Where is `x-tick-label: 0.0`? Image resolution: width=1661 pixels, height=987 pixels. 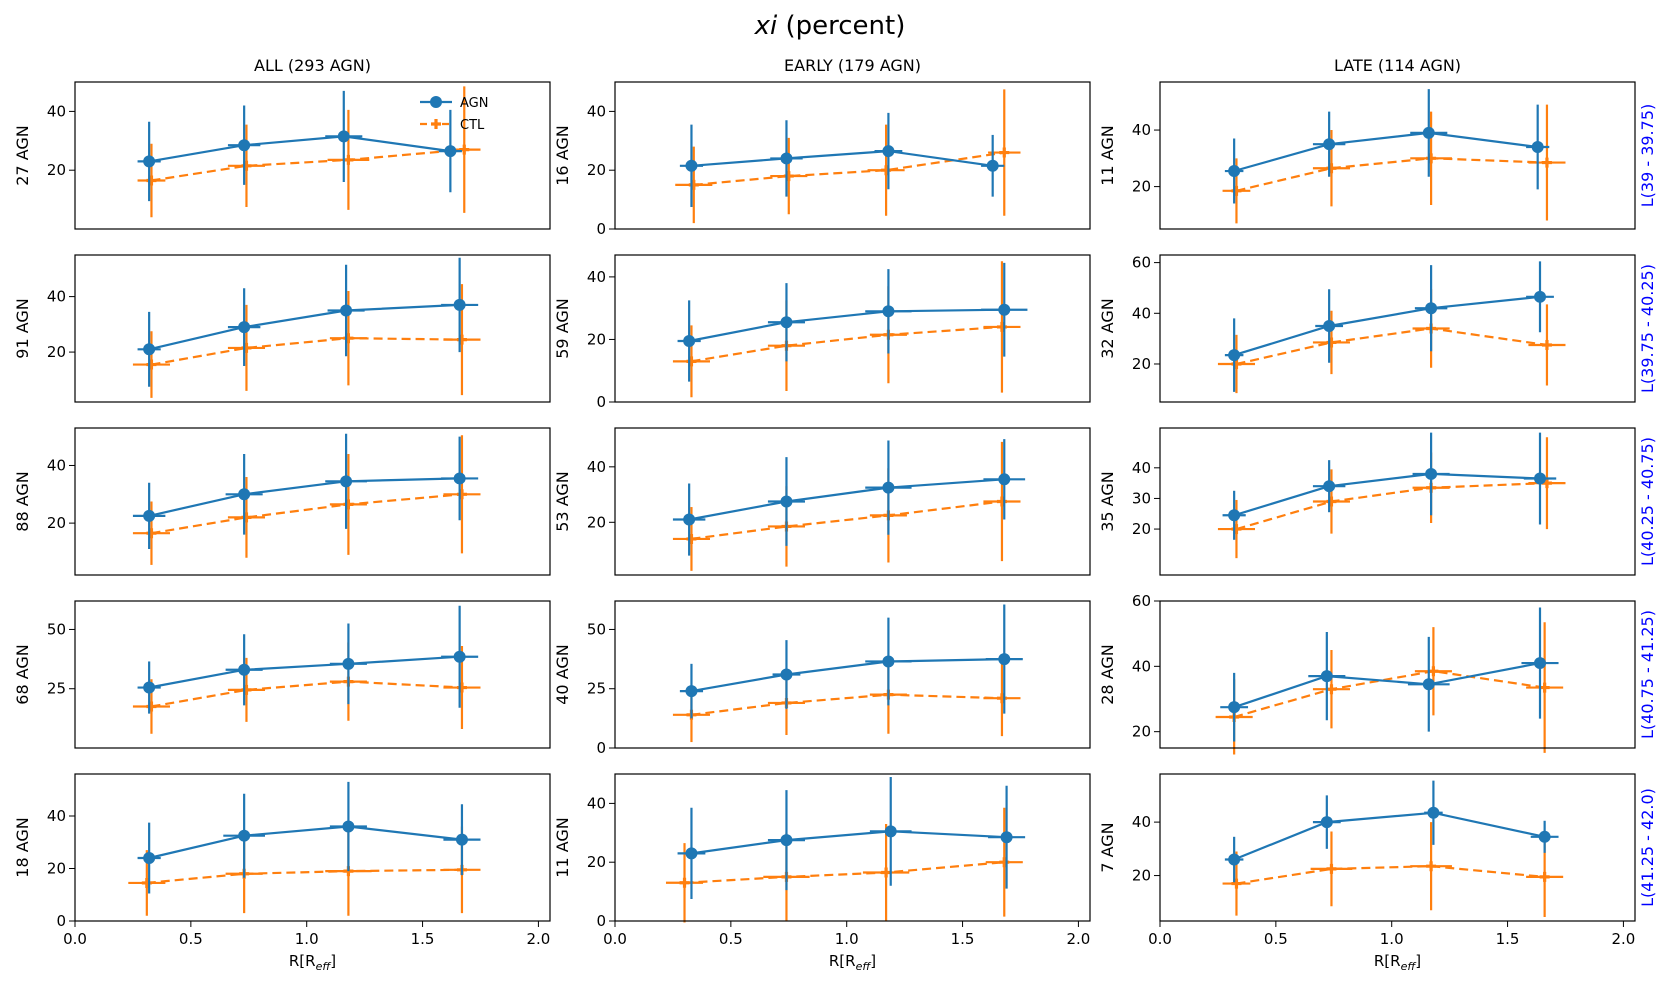
x-tick-label: 0.0 is located at coordinates (75, 939).